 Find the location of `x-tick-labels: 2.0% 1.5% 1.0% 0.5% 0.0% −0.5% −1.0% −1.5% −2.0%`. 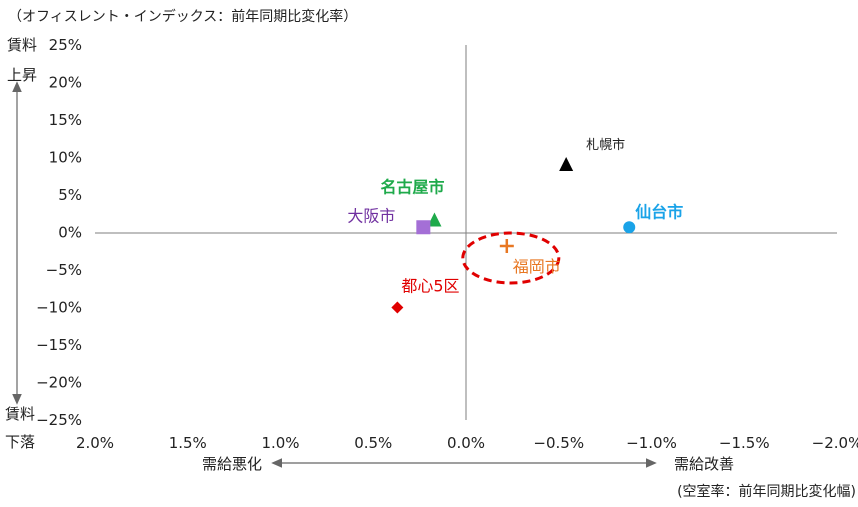

x-tick-labels: 2.0% 1.5% 1.0% 0.5% 0.0% −0.5% −1.0% −1.5% −2.0% is located at coordinates (467, 443).